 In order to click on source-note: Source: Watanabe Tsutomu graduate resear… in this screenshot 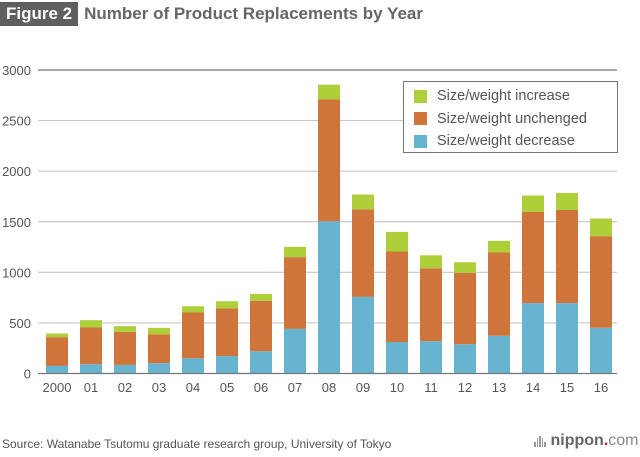, I will do `click(197, 444)`.